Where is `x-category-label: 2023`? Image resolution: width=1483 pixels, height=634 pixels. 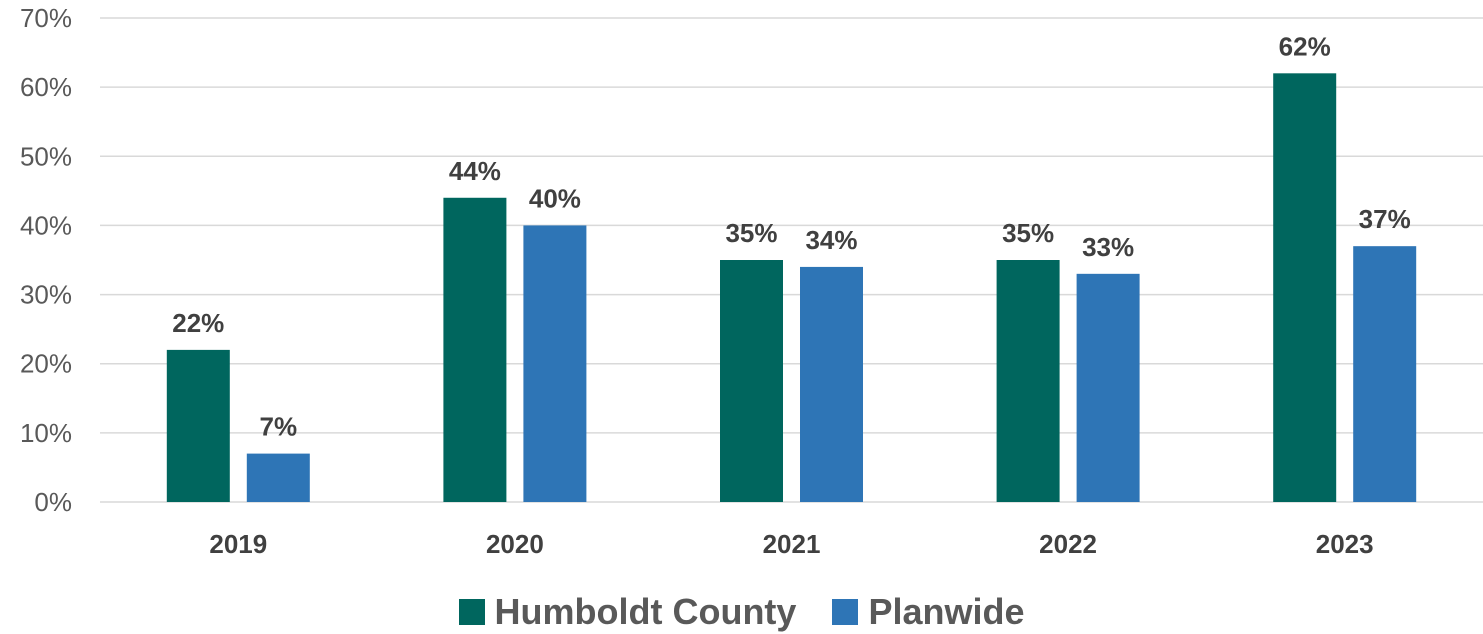 x-category-label: 2023 is located at coordinates (1345, 544).